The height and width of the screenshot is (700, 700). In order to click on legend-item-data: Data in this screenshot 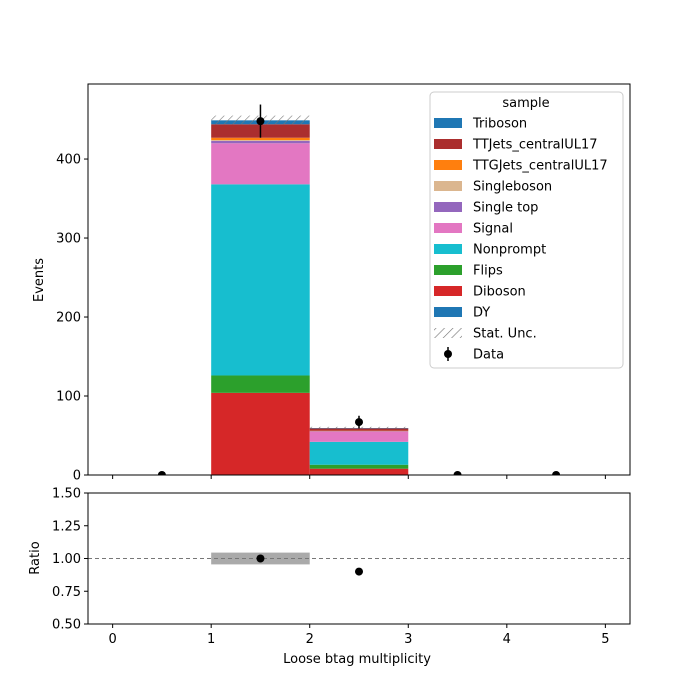, I will do `click(474, 355)`.